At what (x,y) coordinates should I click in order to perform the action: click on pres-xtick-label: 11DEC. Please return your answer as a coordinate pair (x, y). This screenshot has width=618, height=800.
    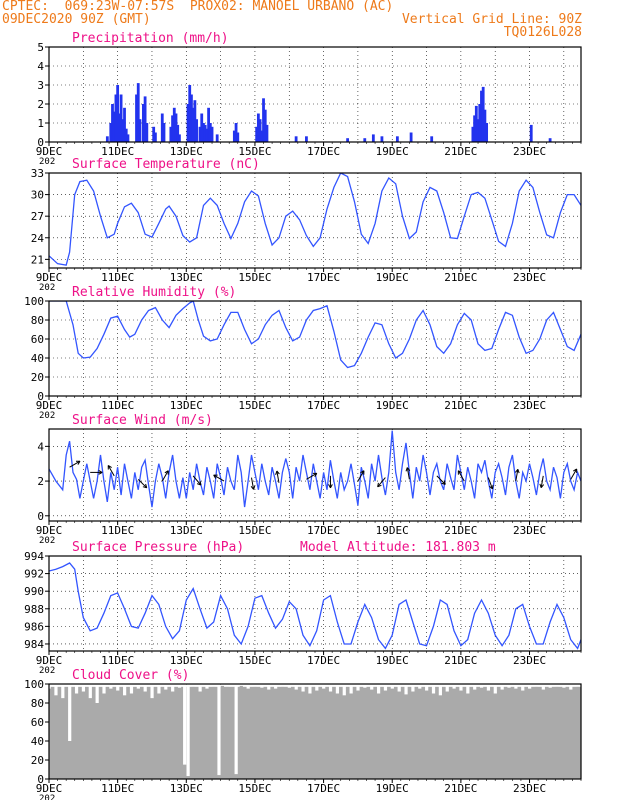
    Looking at the image, I should click on (117, 660).